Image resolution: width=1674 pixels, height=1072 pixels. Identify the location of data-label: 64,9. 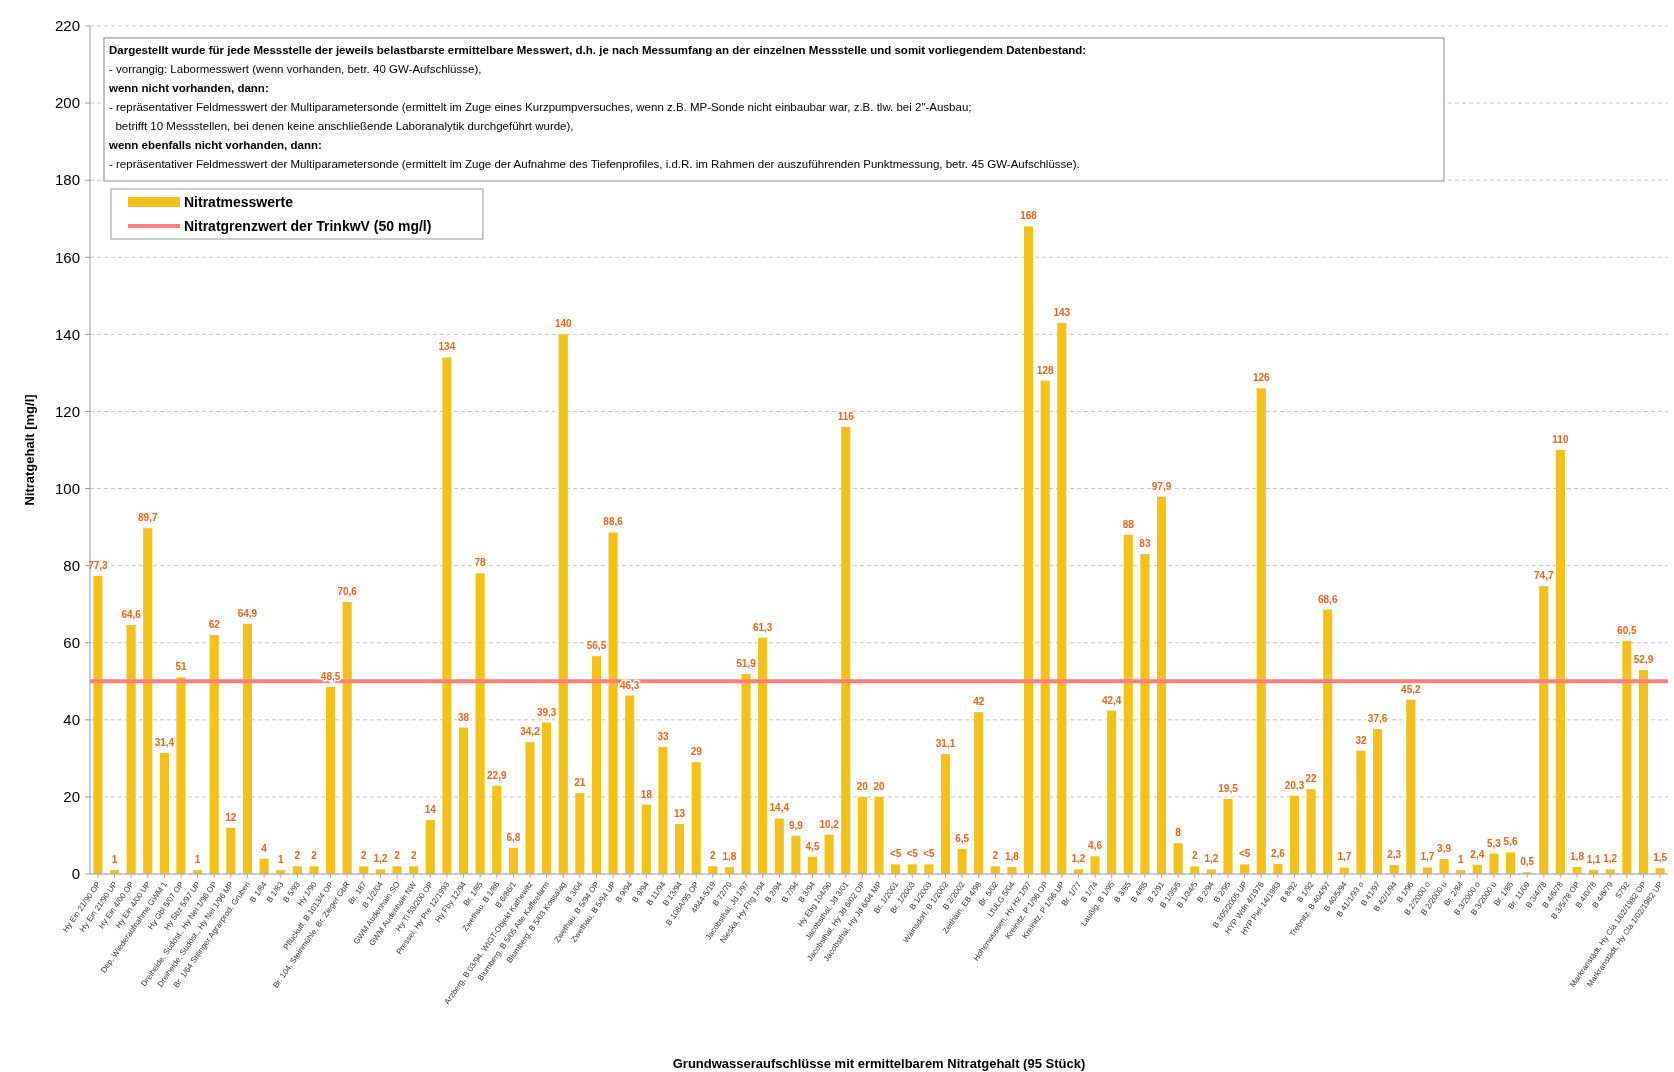
(247, 613).